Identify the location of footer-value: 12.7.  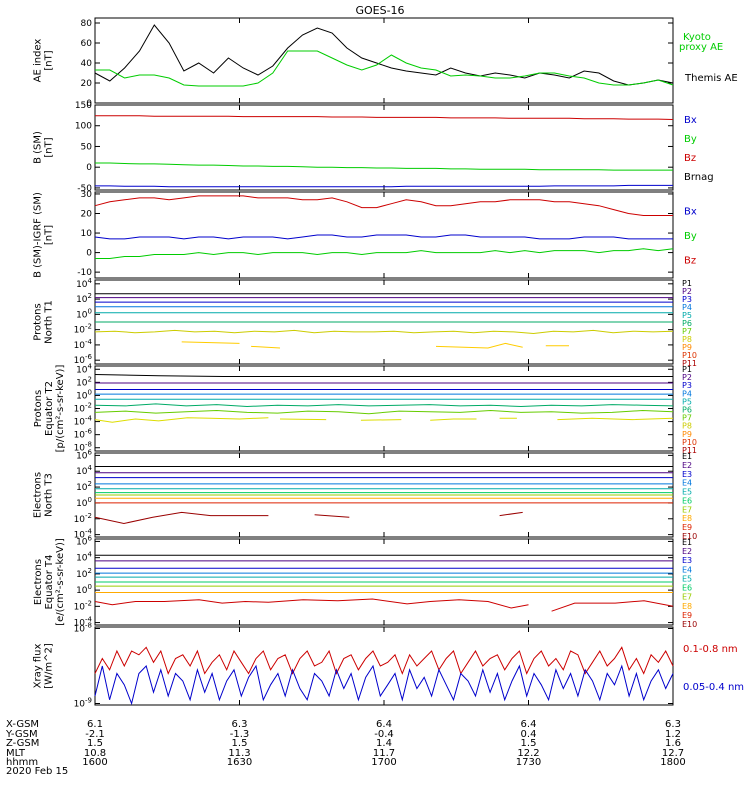
(673, 753).